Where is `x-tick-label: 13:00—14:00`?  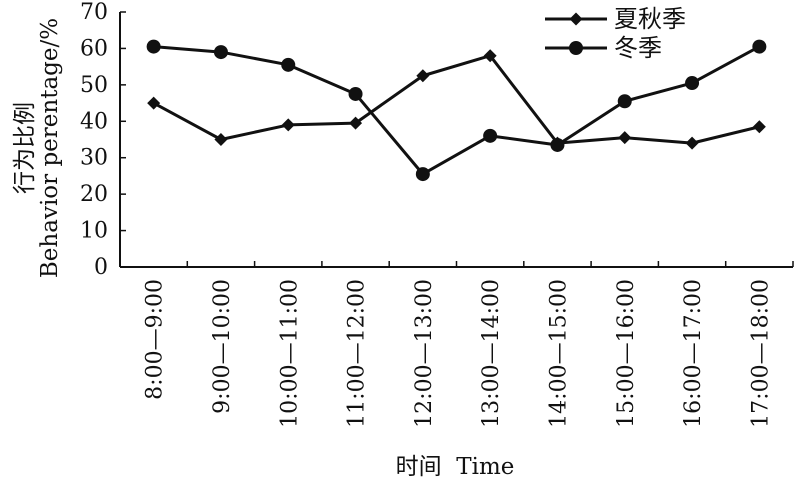
x-tick-label: 13:00—14:00 is located at coordinates (491, 353).